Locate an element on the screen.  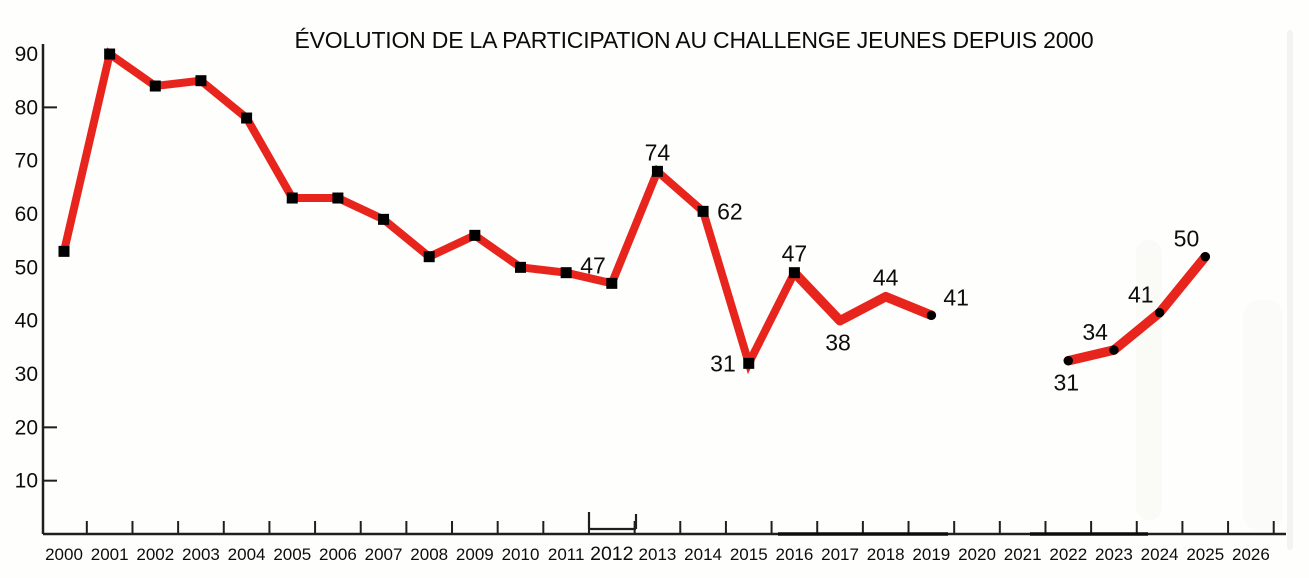
data-point-2023 is located at coordinates (1114, 350).